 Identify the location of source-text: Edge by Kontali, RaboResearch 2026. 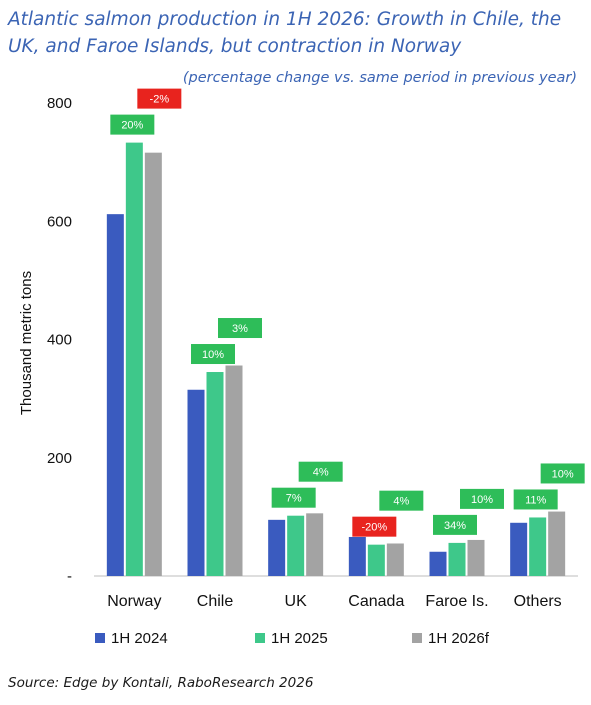
(186, 683).